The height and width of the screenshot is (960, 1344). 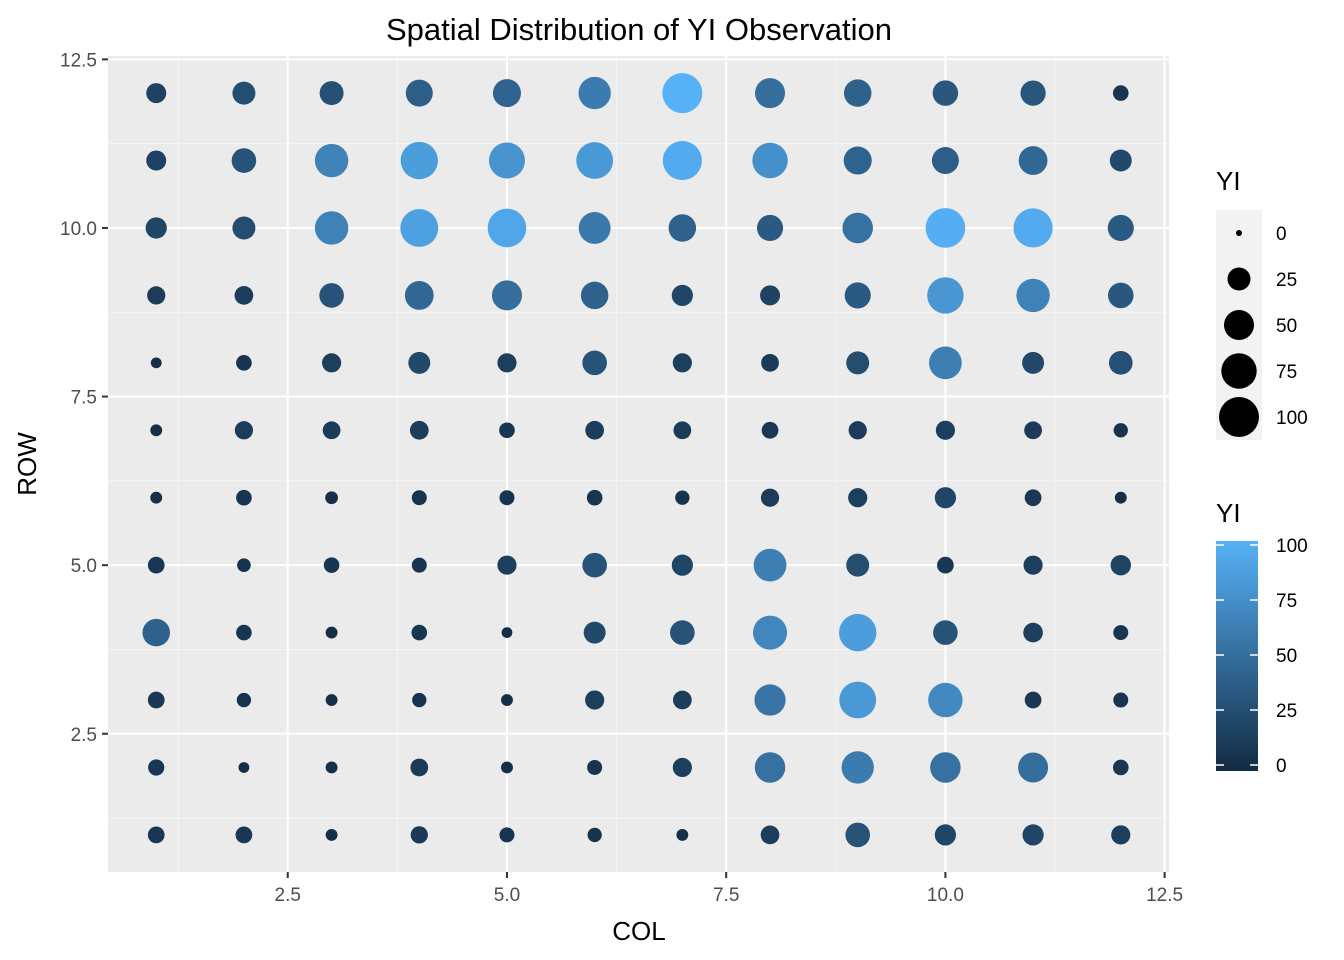 I want to click on y-tick-label: 5.0, so click(x=84, y=566).